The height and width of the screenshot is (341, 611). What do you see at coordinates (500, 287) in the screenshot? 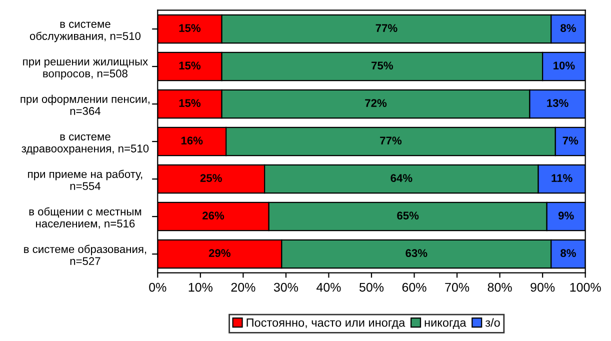
I see `x-tick-label: 80%` at bounding box center [500, 287].